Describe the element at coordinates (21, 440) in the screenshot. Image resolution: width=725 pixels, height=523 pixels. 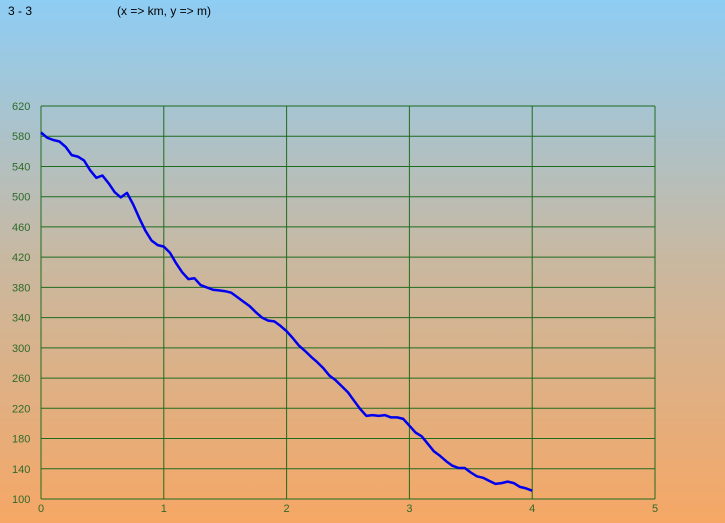
I see `y-tick-label: 180` at that location.